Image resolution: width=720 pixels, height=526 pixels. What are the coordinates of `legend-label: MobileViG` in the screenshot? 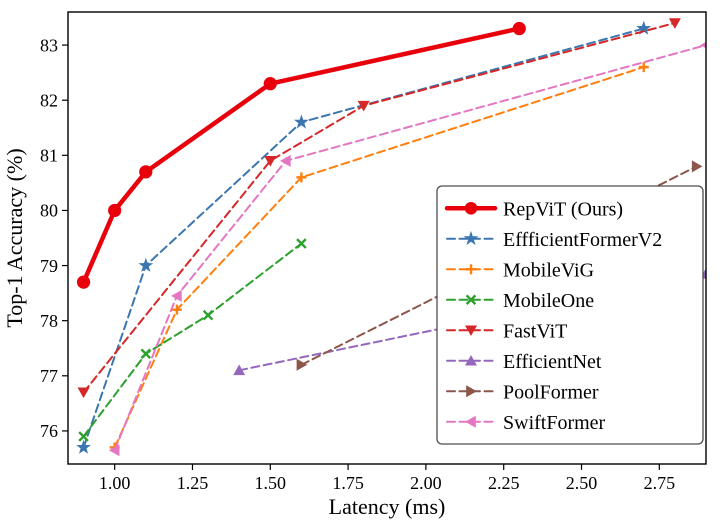 It's located at (548, 270).